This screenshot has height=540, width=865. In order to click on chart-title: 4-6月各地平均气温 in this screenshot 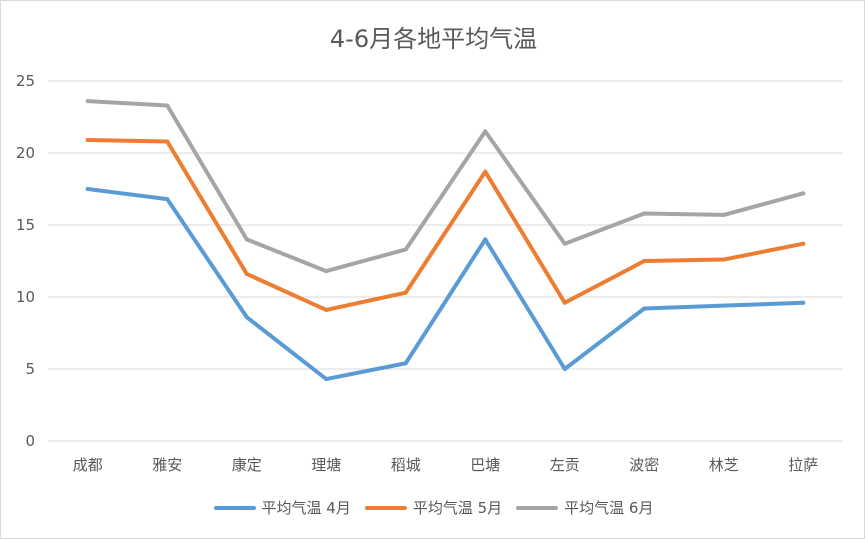, I will do `click(433, 39)`.